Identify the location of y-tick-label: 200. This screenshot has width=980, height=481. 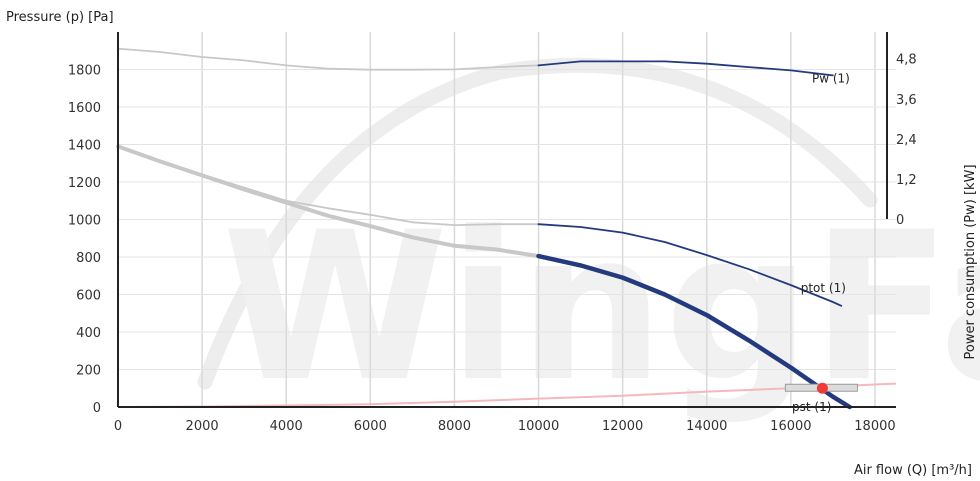
(88, 371).